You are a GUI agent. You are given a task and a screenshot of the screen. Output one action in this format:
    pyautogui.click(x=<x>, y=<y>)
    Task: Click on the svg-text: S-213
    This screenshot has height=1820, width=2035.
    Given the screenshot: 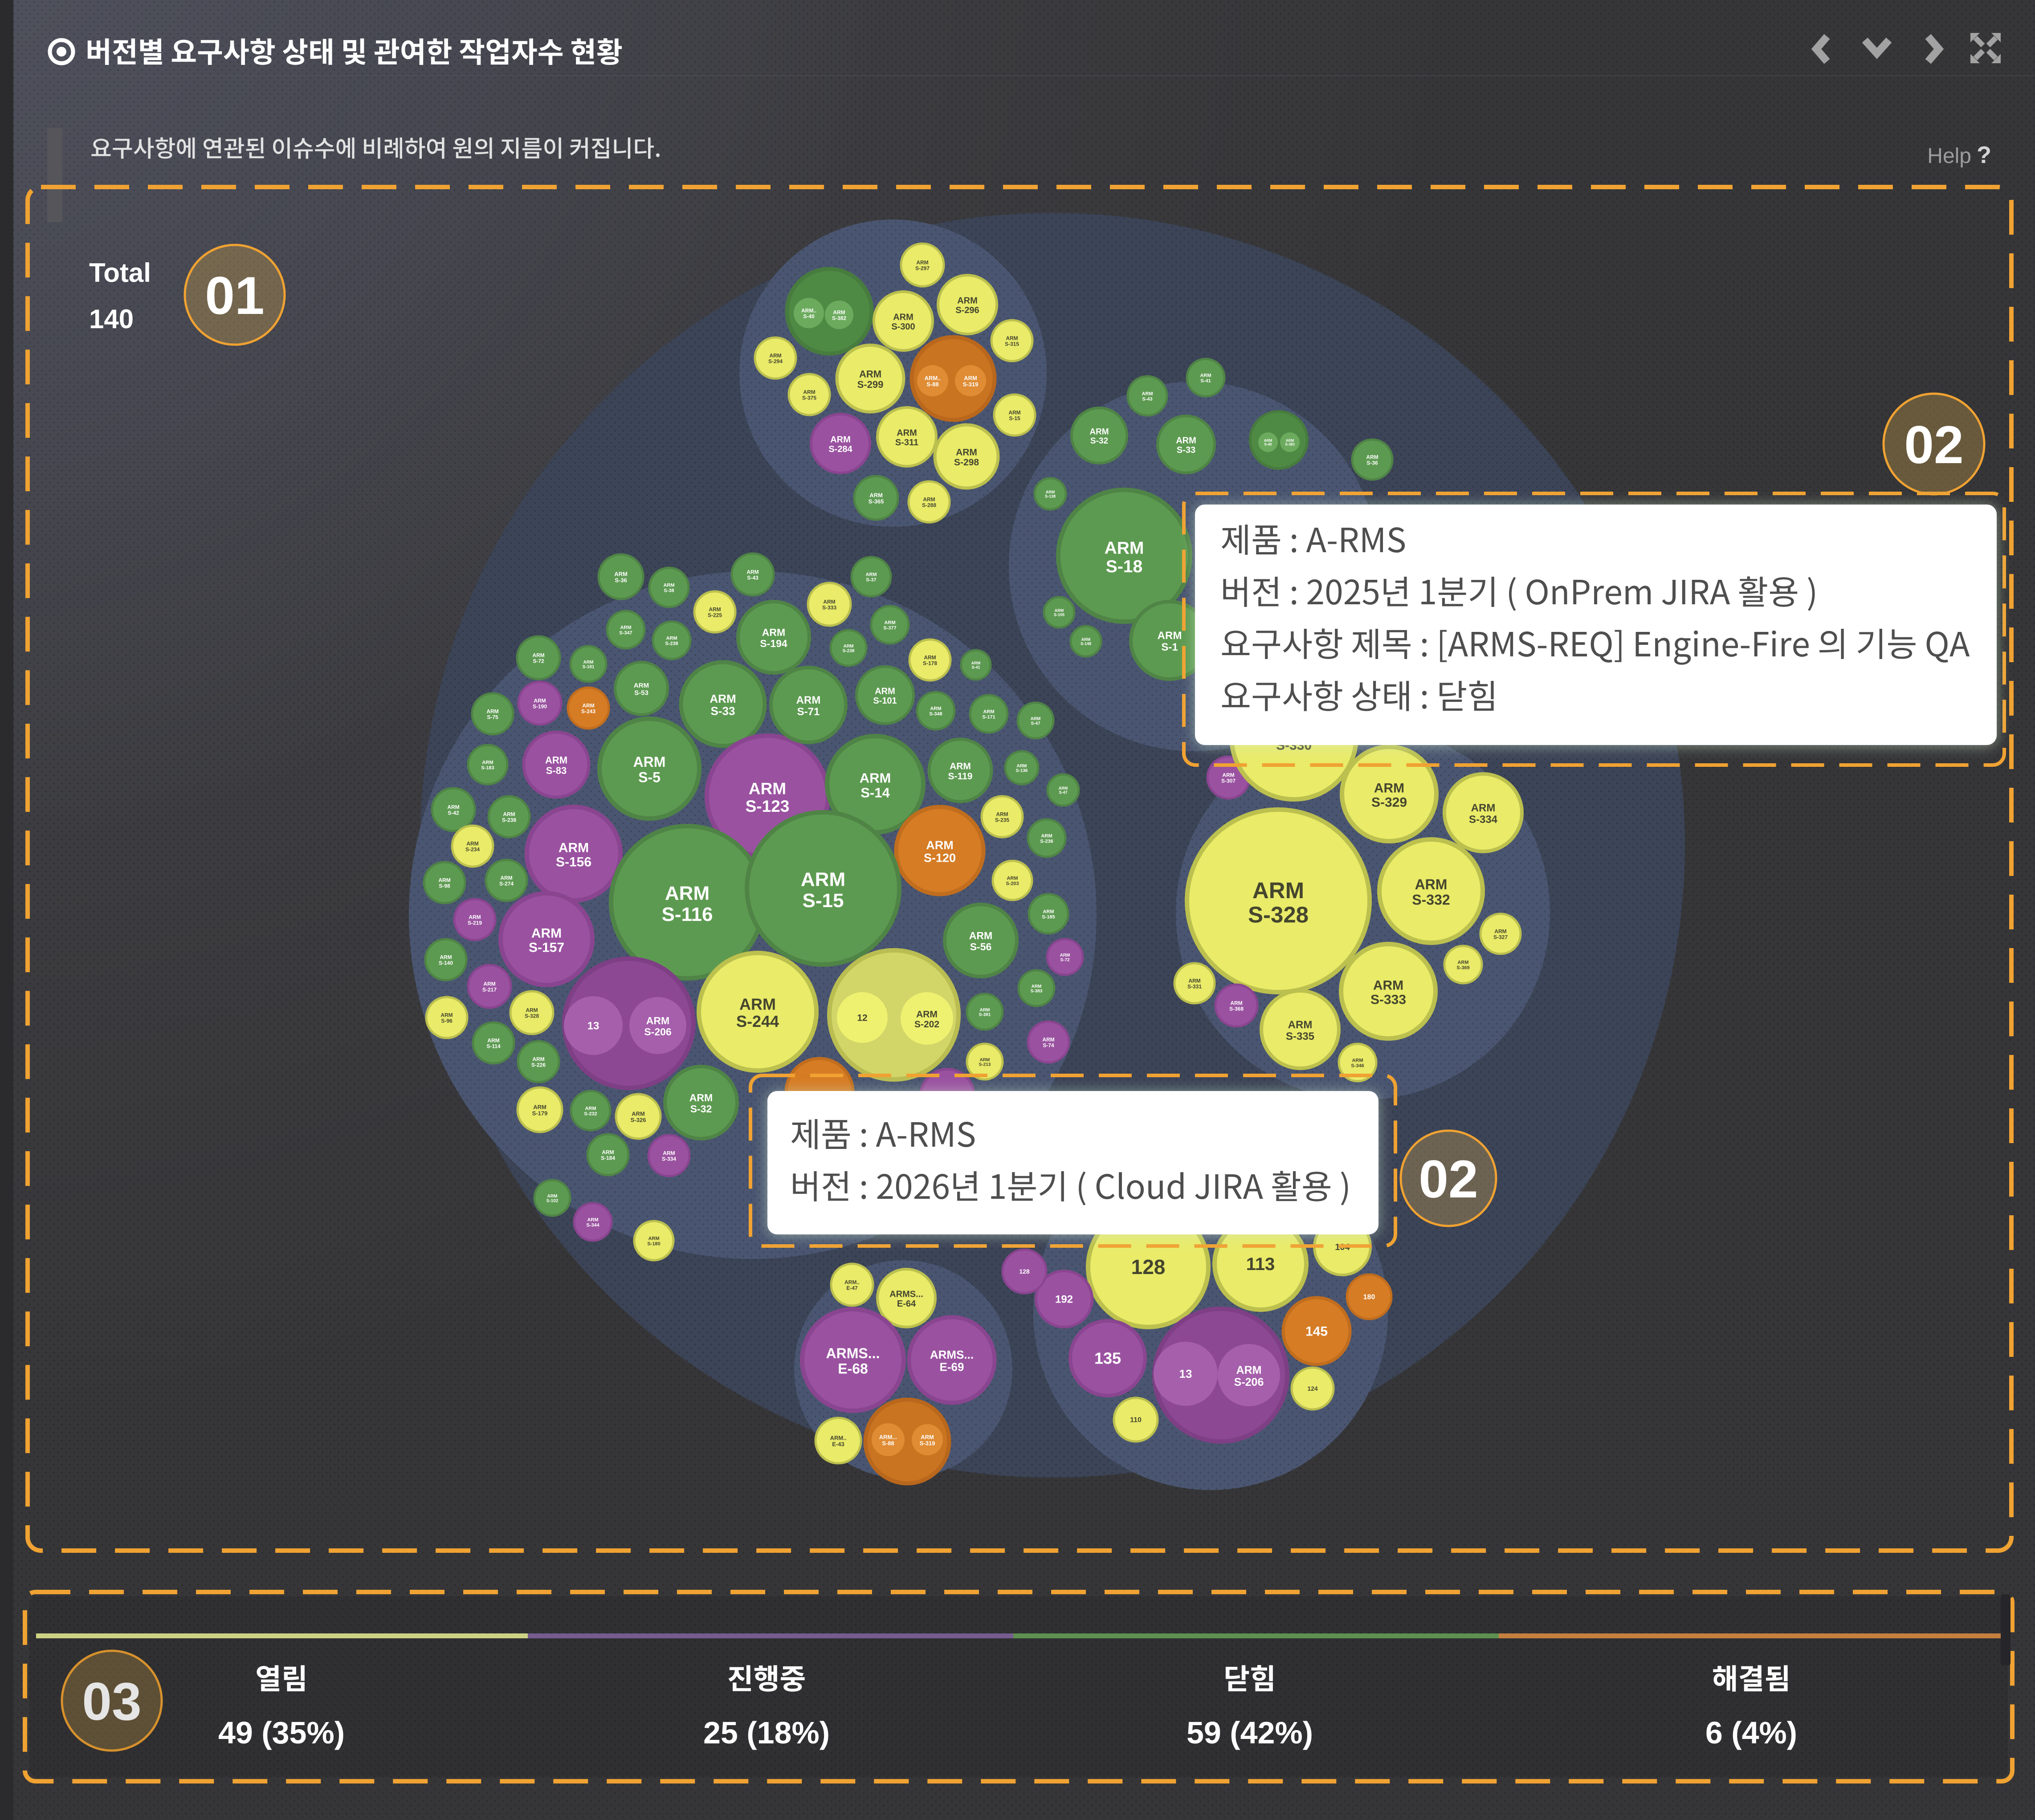 What is the action you would take?
    pyautogui.click(x=985, y=1065)
    